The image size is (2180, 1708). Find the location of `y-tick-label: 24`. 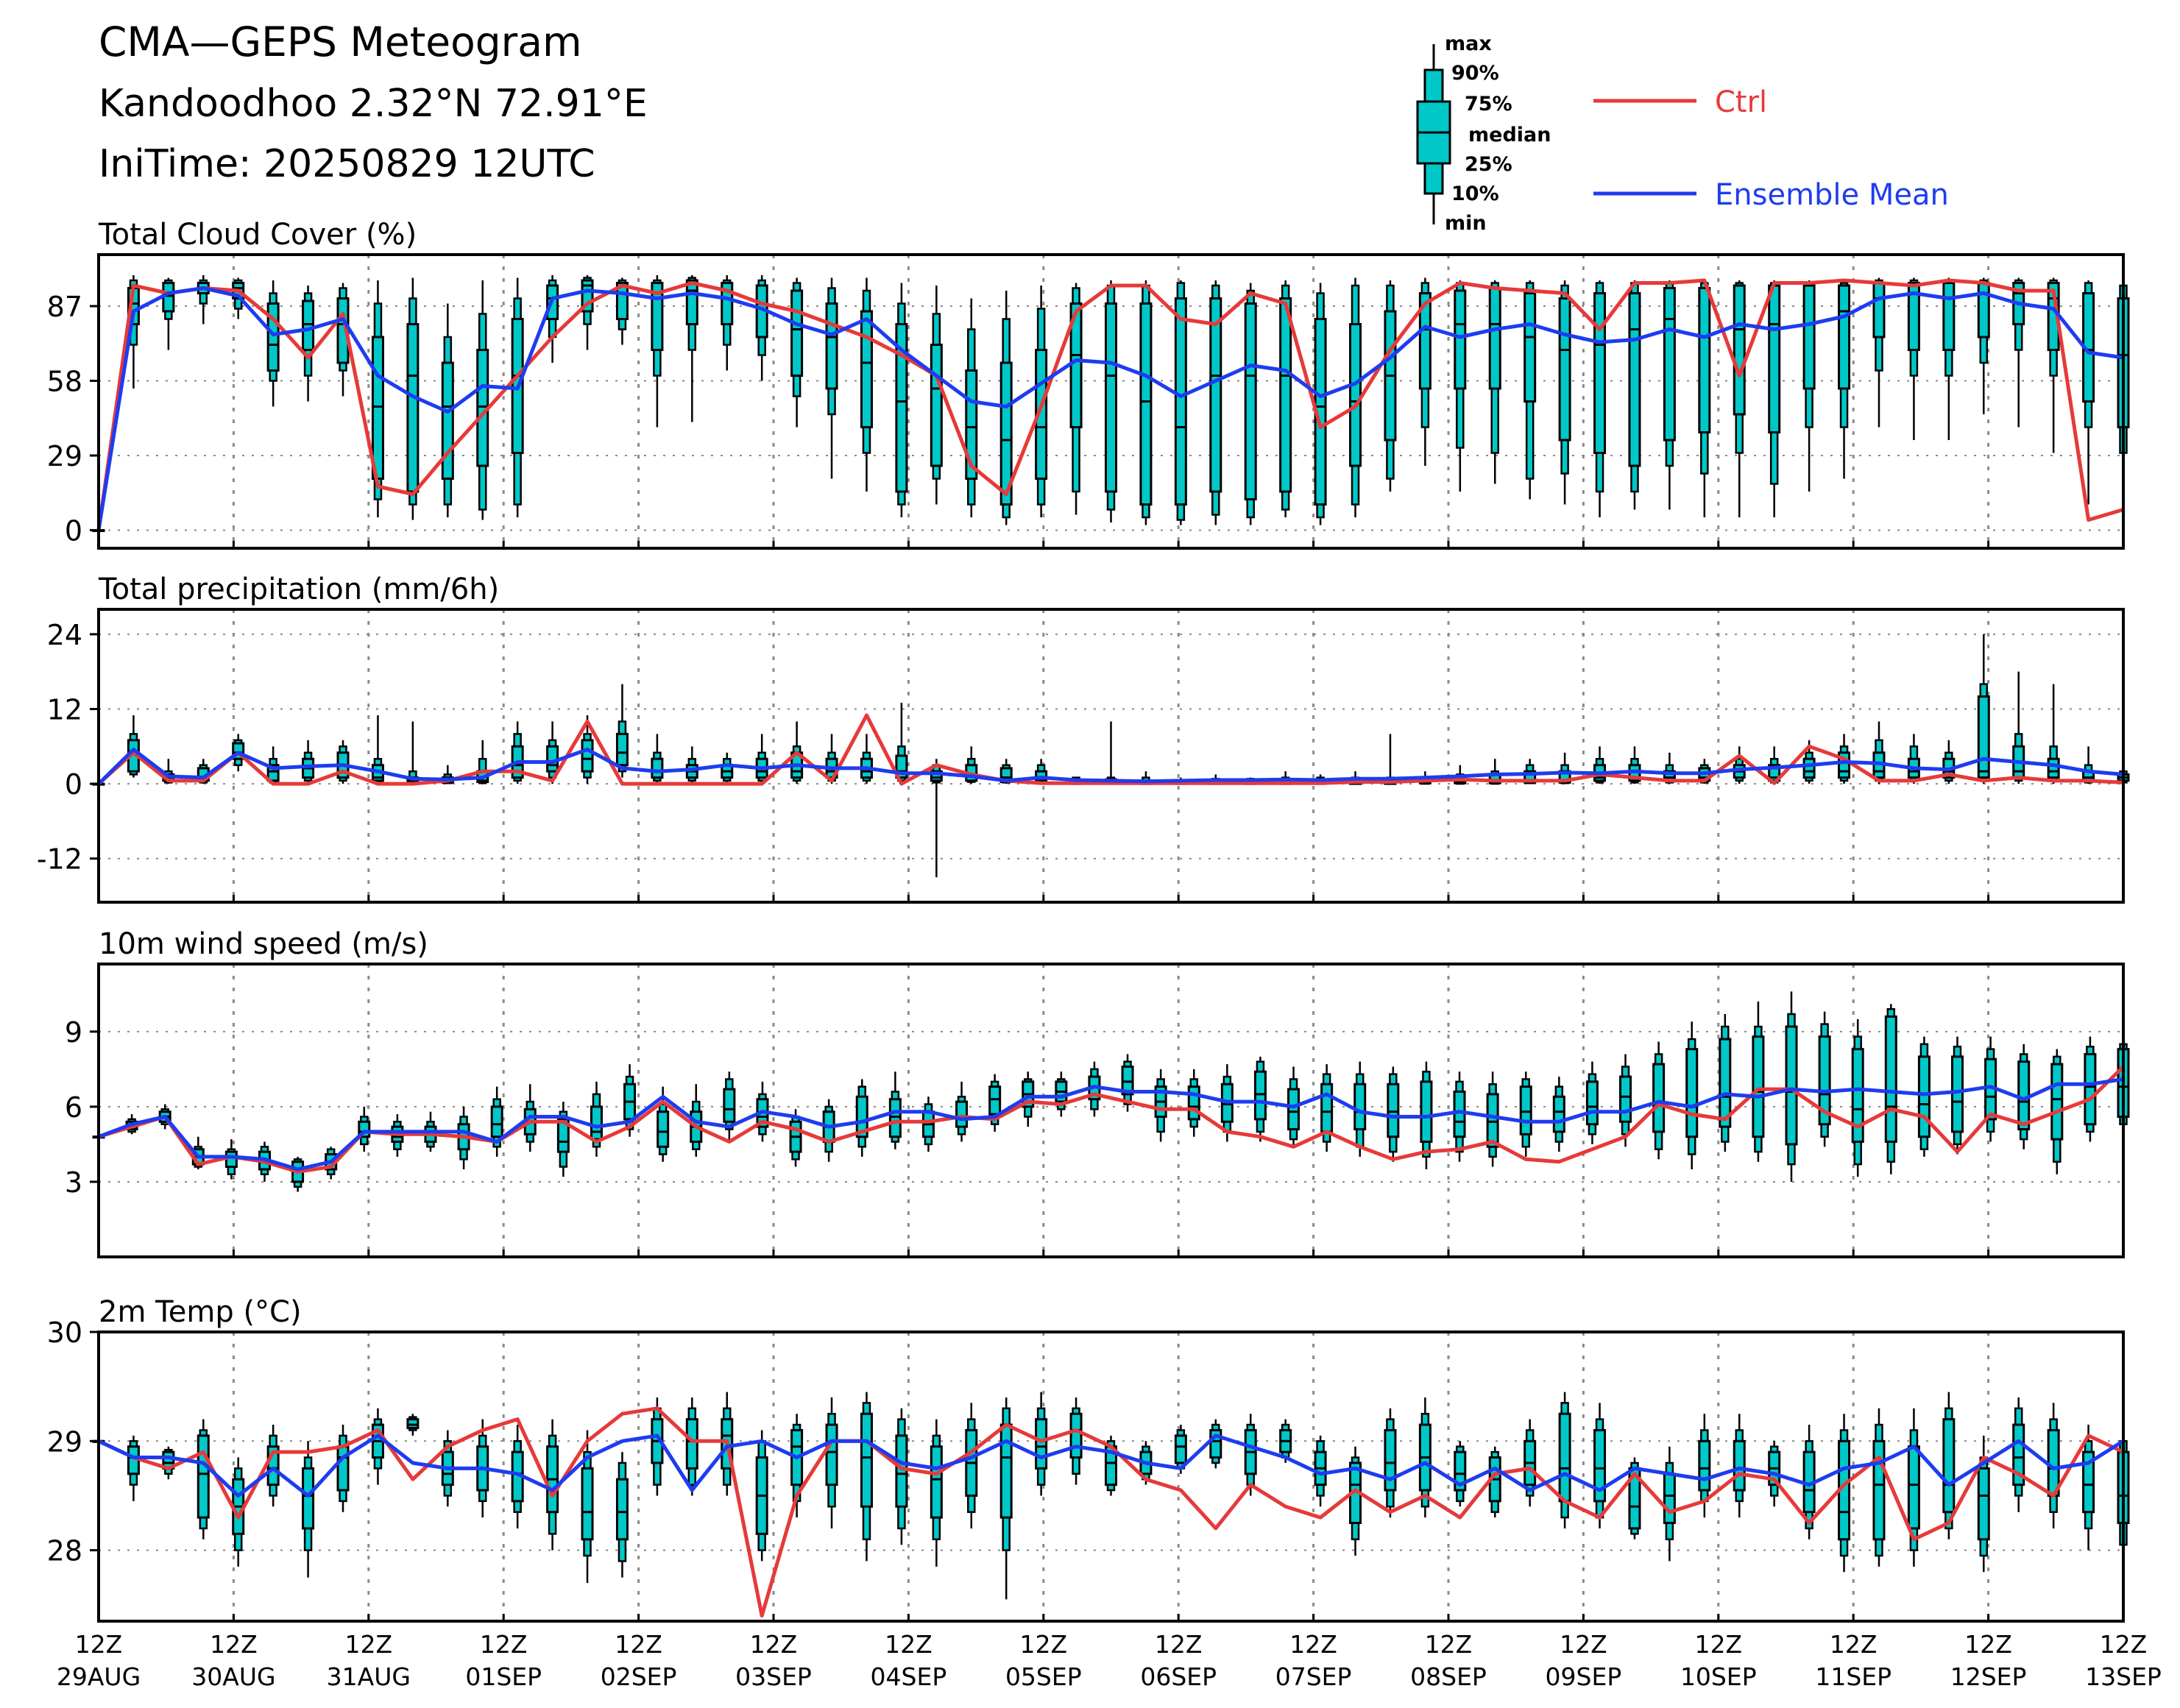

y-tick-label: 24 is located at coordinates (64, 635).